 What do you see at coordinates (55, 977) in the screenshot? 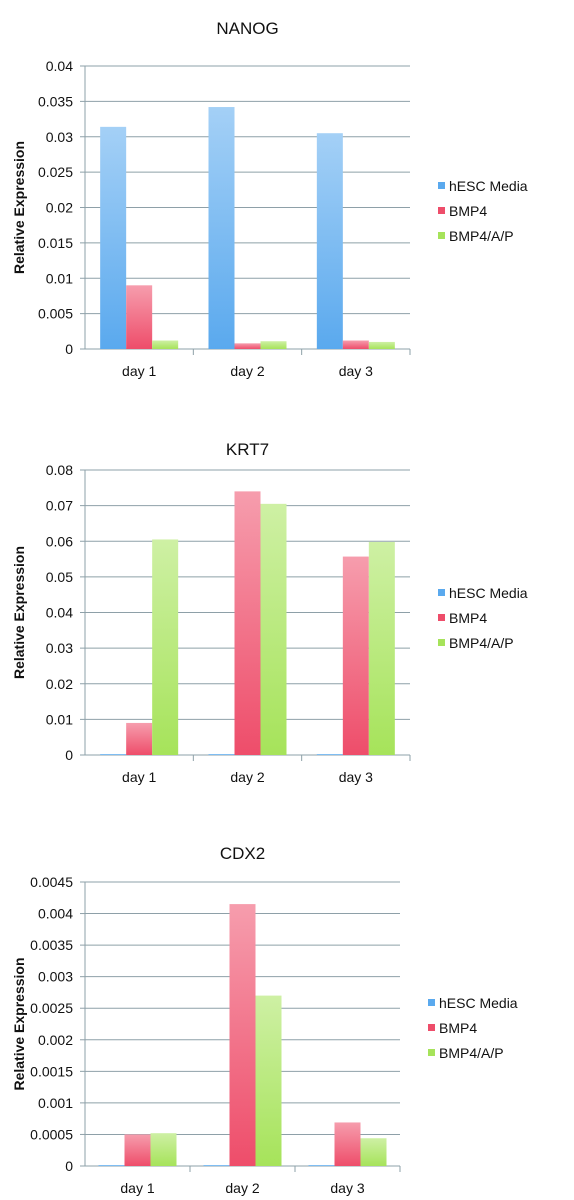
I see `y-tick-label: 0.003` at bounding box center [55, 977].